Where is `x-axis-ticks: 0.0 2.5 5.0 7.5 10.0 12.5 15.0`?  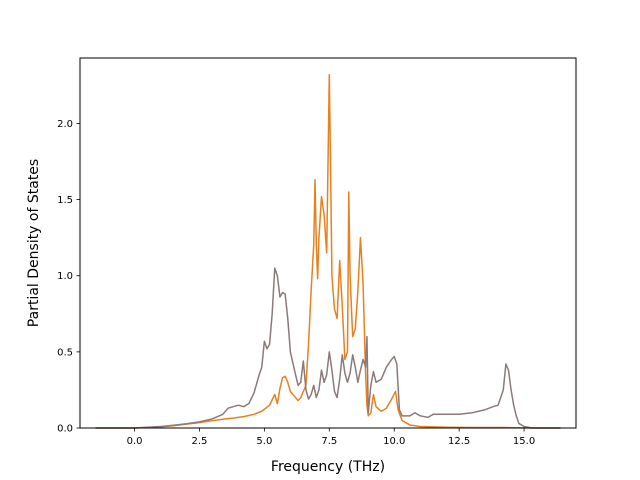
x-axis-ticks: 0.0 2.5 5.0 7.5 10.0 12.5 15.0 is located at coordinates (331, 437).